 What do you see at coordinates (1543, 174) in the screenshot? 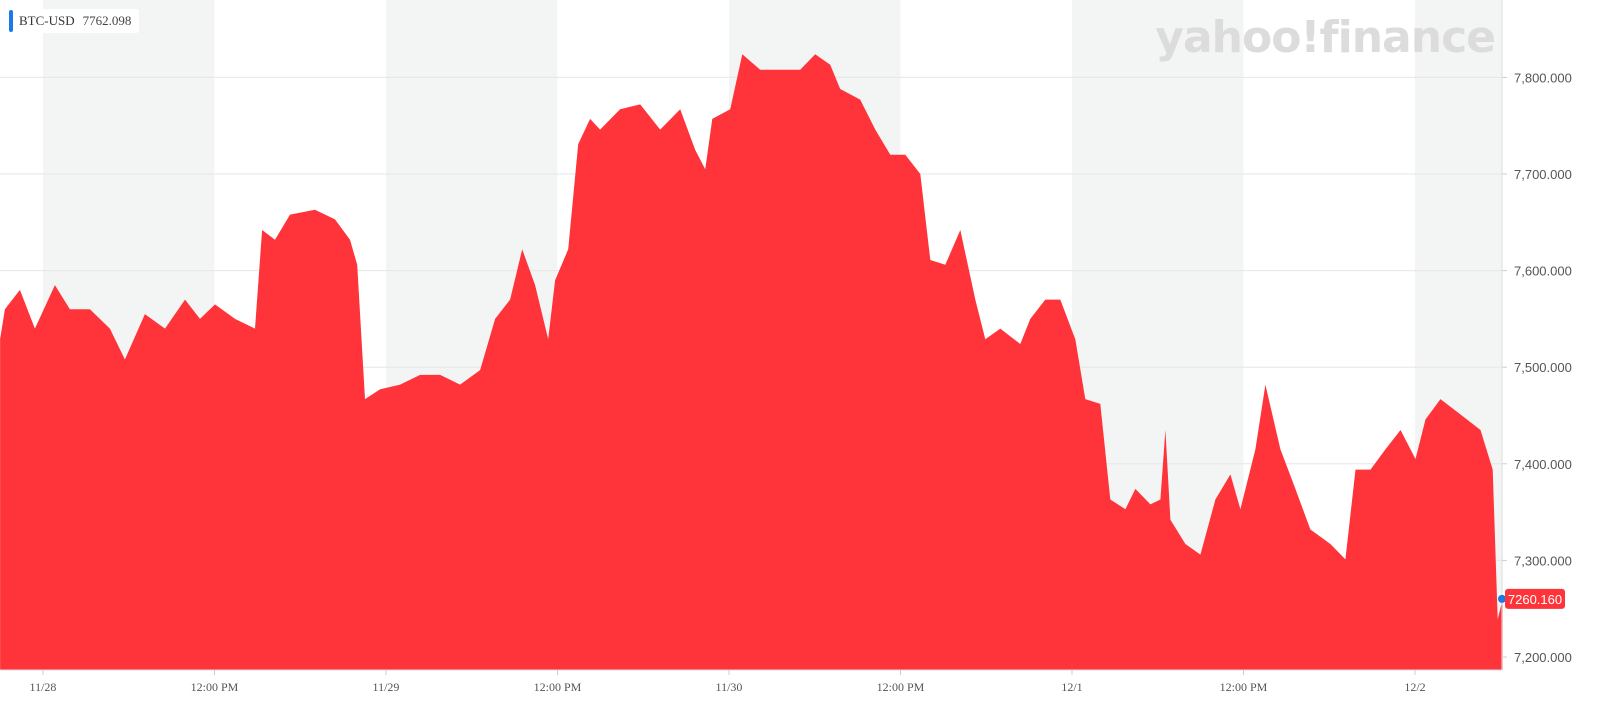
I see `y-tick-label: 7,700.000` at bounding box center [1543, 174].